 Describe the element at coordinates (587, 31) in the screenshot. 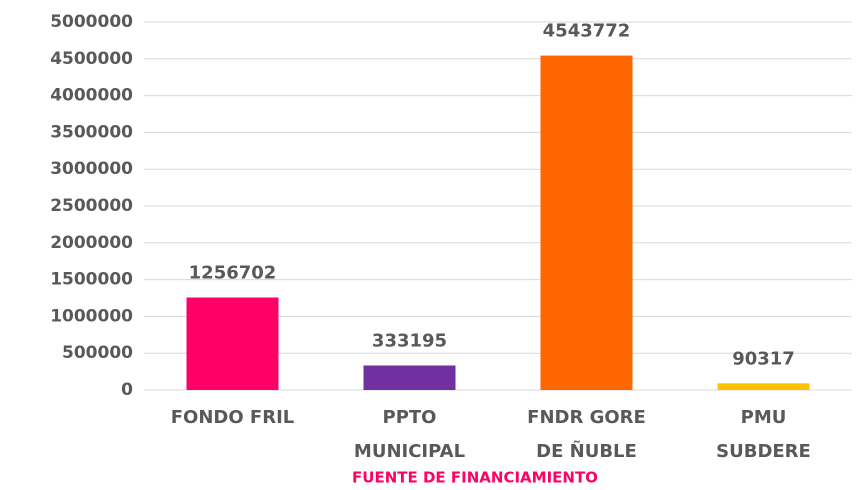

I see `data-label: 4543772` at that location.